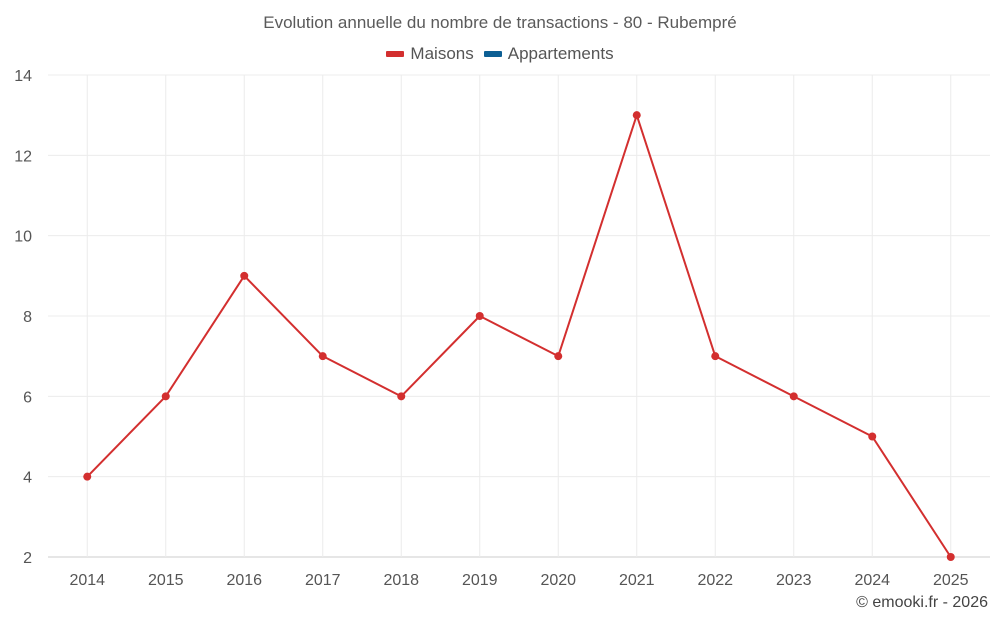 This screenshot has width=1000, height=625. I want to click on data-point-maisons-2020, so click(558, 356).